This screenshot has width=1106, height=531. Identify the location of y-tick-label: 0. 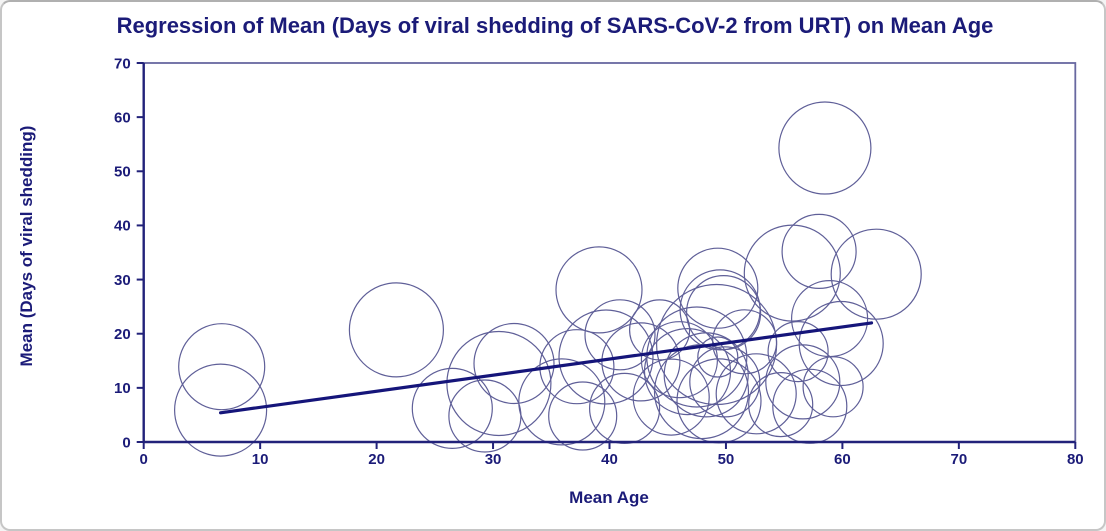
(126, 442).